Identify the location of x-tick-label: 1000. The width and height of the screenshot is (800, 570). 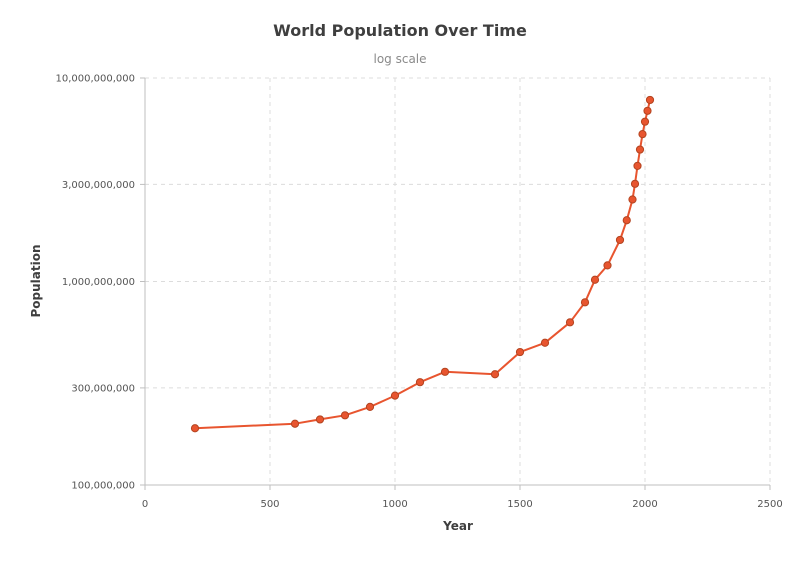
(394, 504).